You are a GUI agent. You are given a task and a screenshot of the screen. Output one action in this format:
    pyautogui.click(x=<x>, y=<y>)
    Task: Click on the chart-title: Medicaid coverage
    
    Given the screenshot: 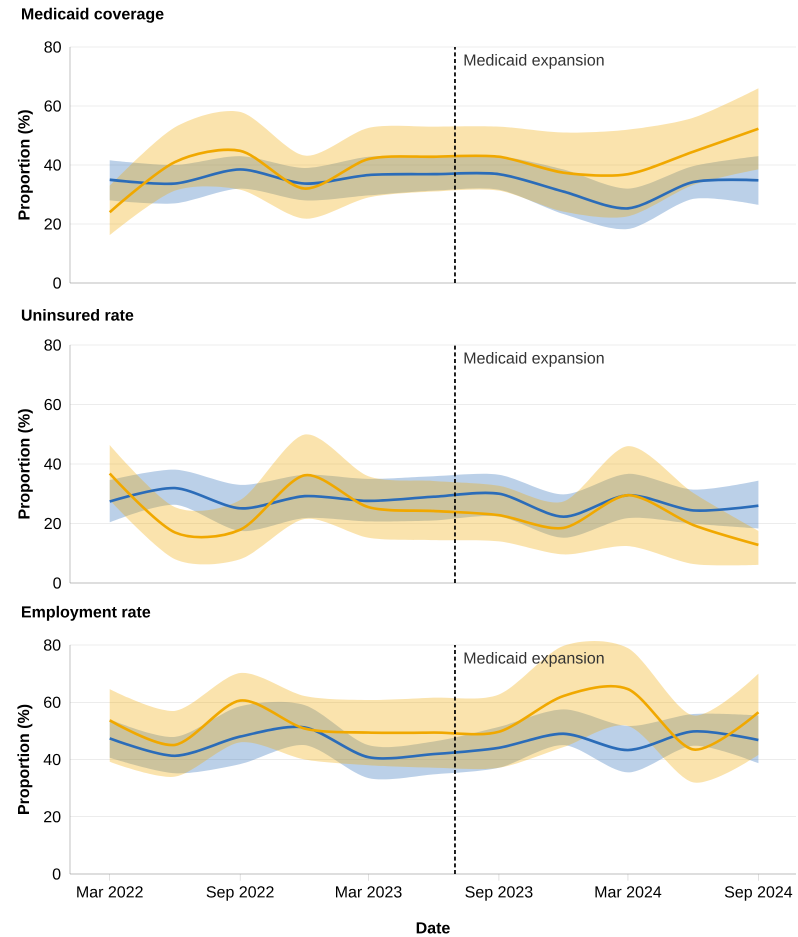 What is the action you would take?
    pyautogui.click(x=93, y=15)
    